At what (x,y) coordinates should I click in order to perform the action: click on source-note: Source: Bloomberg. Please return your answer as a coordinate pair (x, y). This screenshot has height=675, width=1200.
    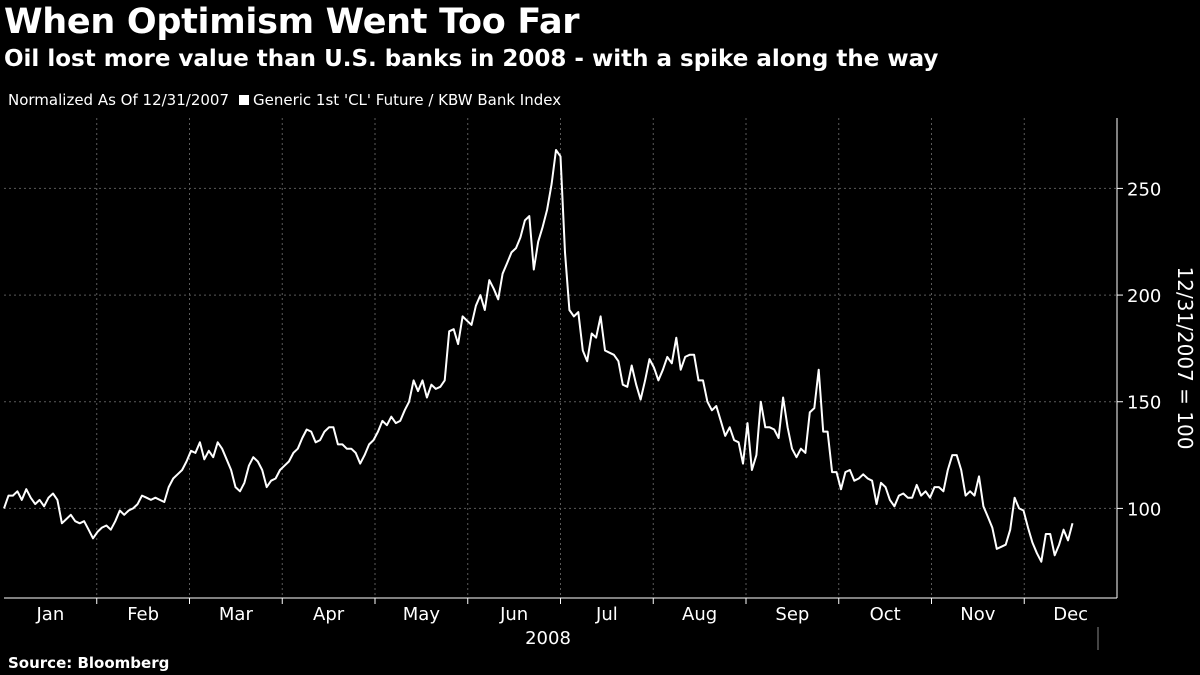
    Looking at the image, I should click on (89, 663).